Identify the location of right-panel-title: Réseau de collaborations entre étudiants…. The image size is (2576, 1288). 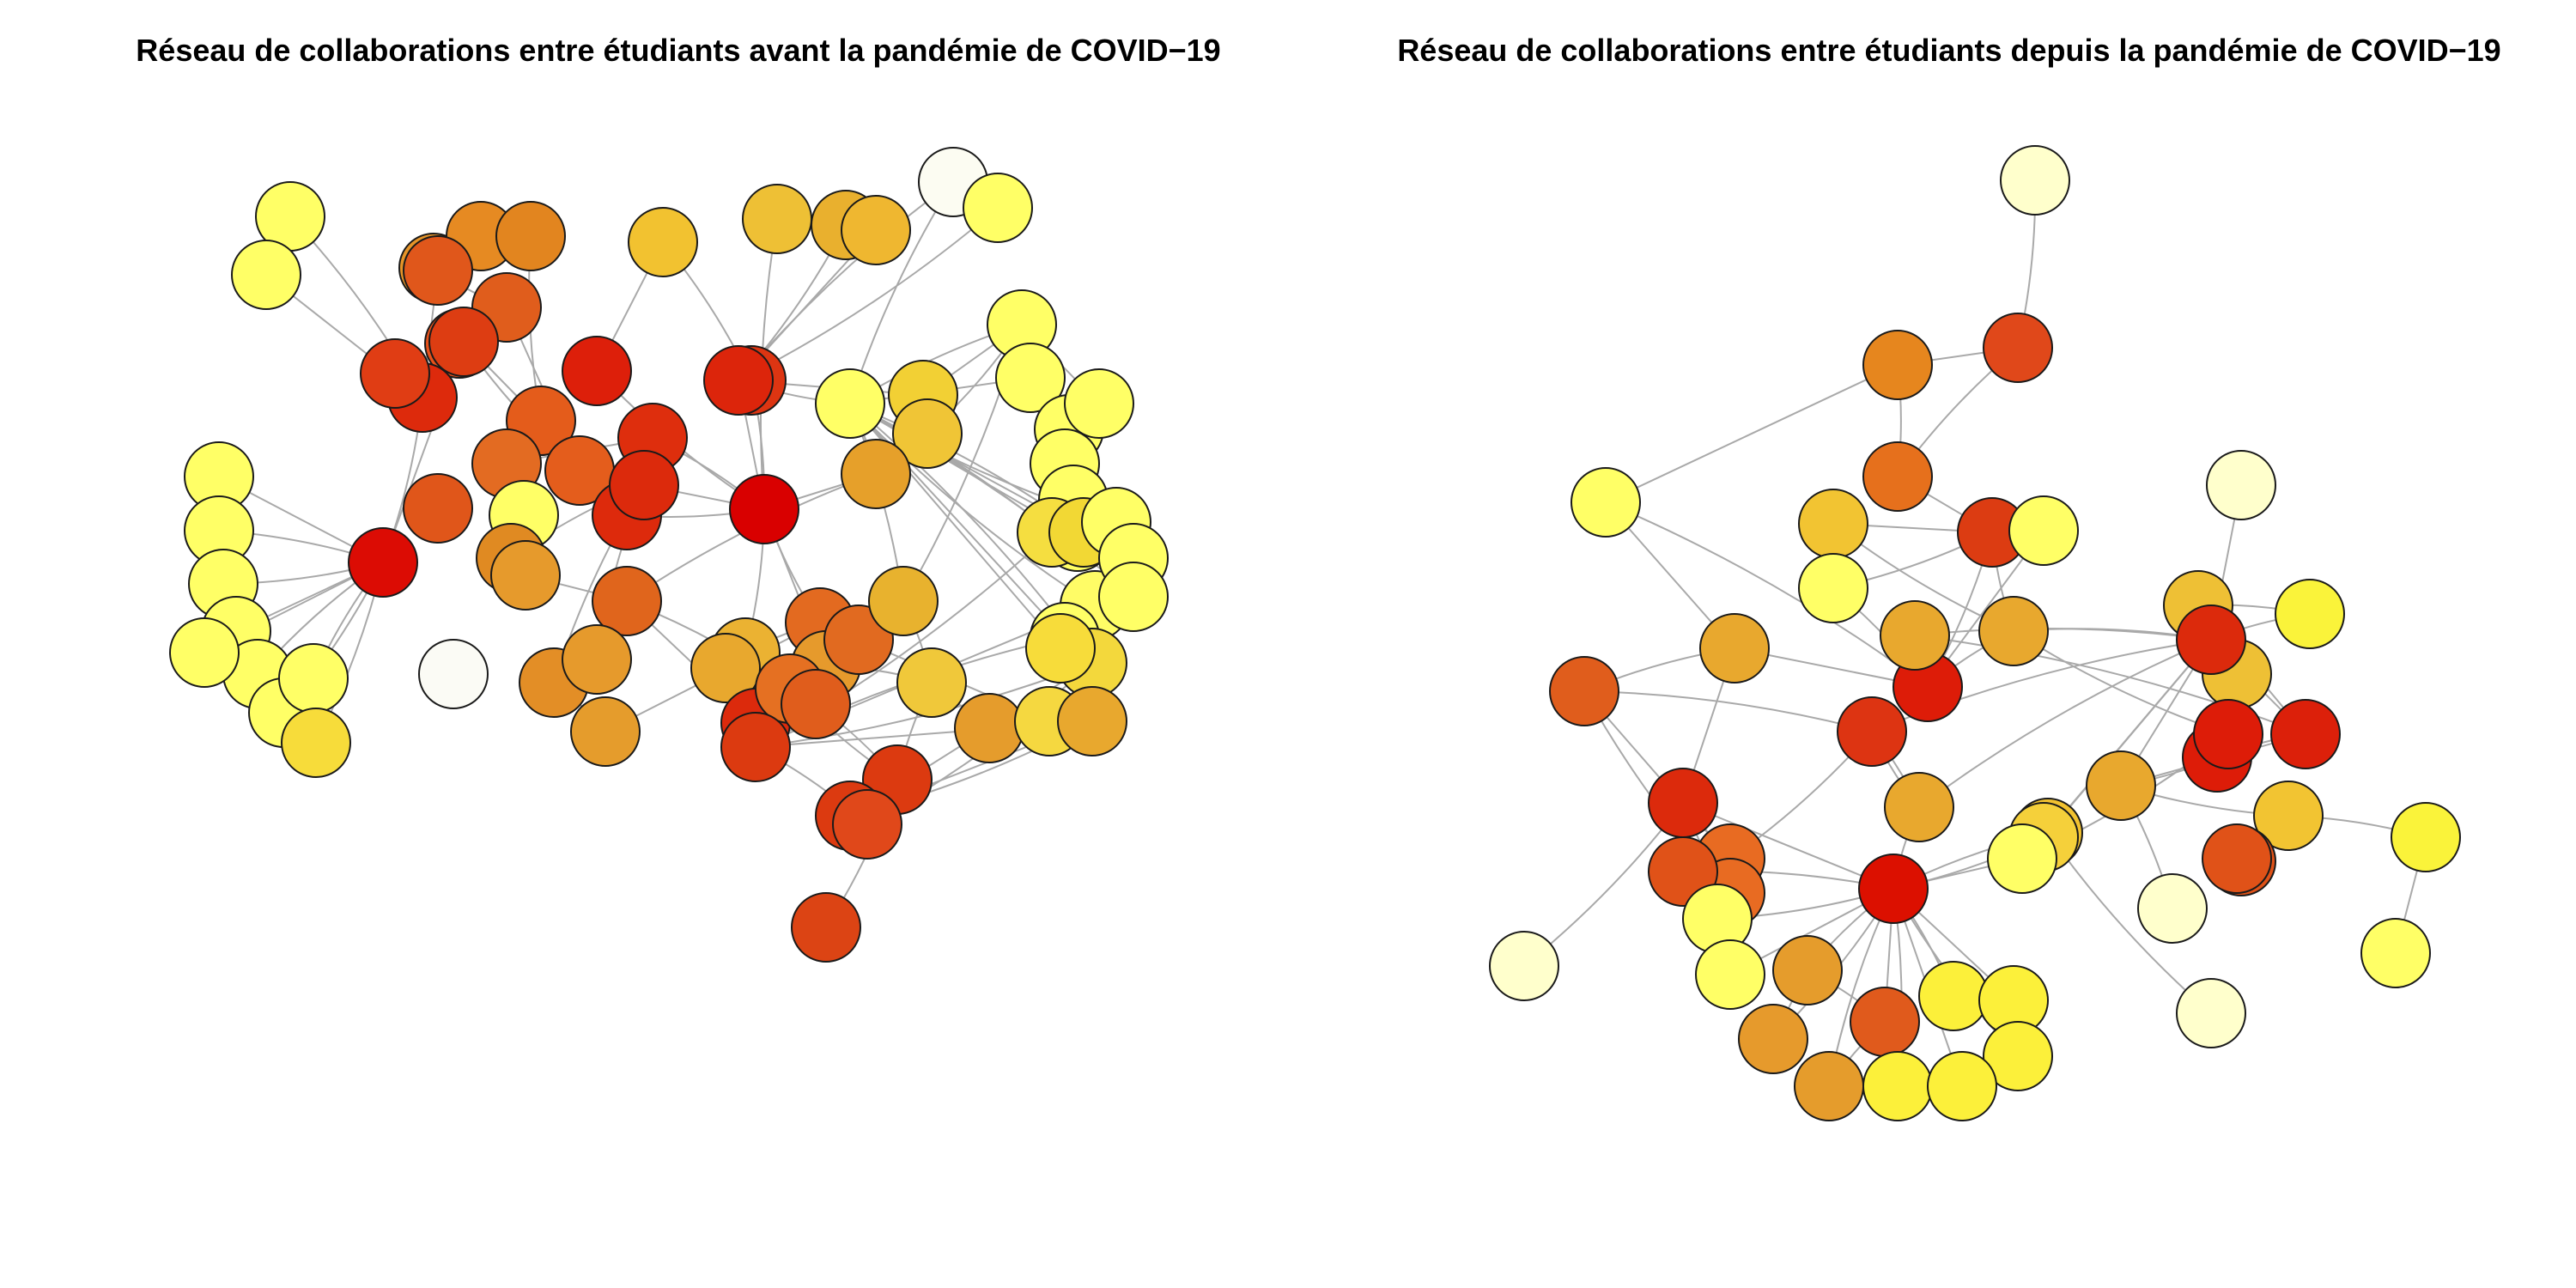
(1949, 50).